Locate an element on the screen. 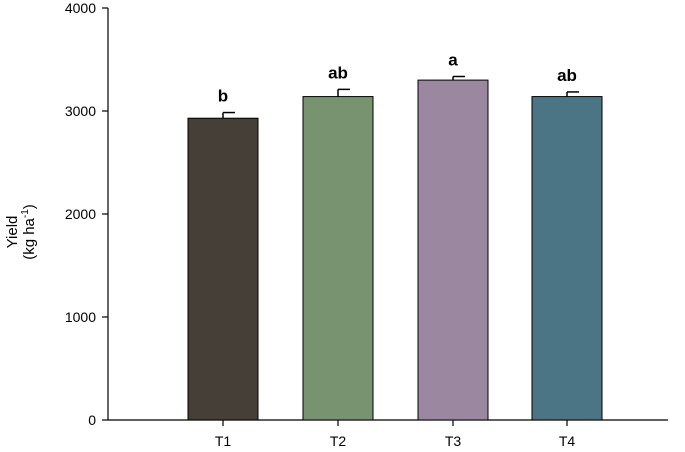  x-tick-label: T3 is located at coordinates (453, 441).